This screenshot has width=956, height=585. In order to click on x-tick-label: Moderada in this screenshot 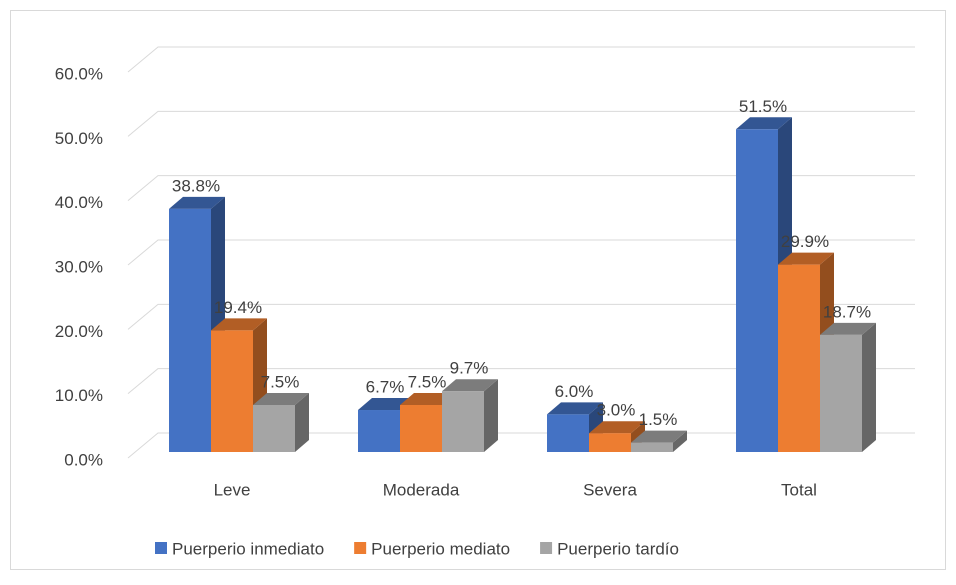, I will do `click(421, 489)`.